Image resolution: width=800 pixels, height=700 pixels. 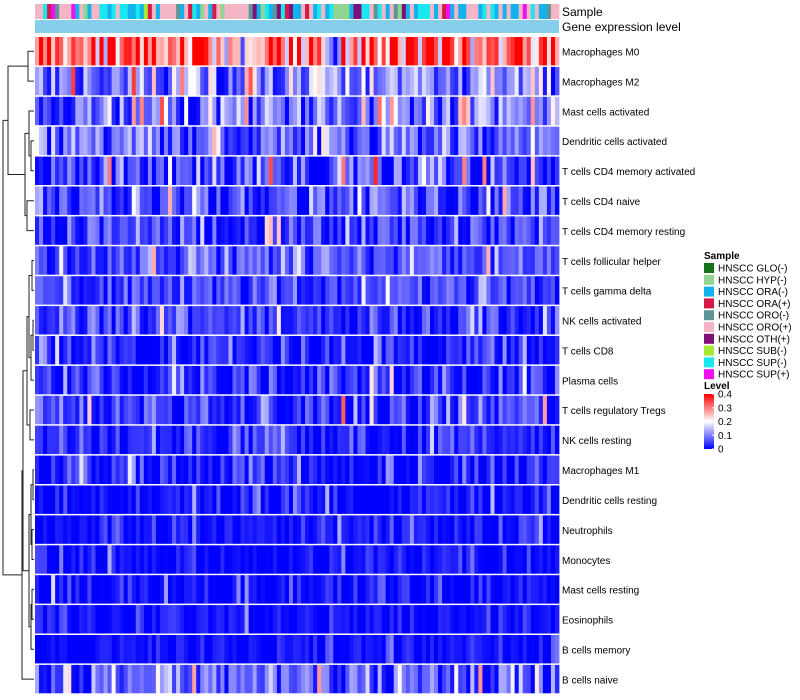 I want to click on row-label: T cells CD4 memory activated, so click(x=628, y=172).